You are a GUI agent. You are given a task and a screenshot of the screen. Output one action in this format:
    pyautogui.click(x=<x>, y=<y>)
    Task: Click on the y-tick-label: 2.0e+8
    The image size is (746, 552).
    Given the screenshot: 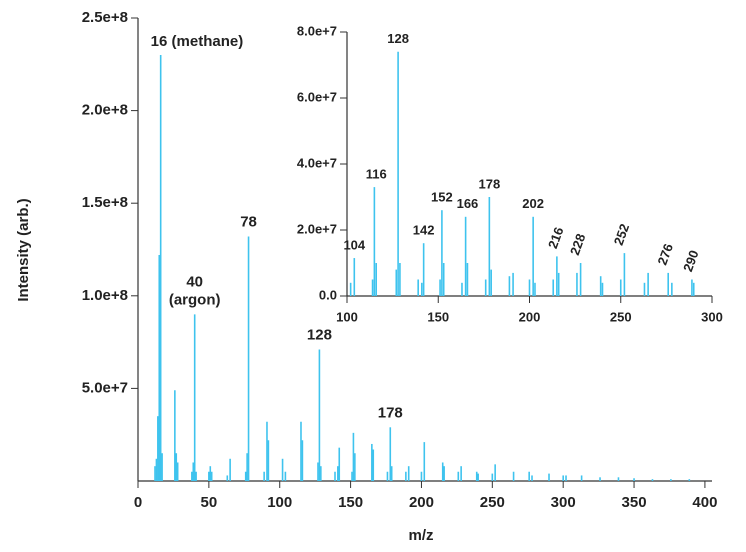 What is the action you would take?
    pyautogui.click(x=105, y=110)
    